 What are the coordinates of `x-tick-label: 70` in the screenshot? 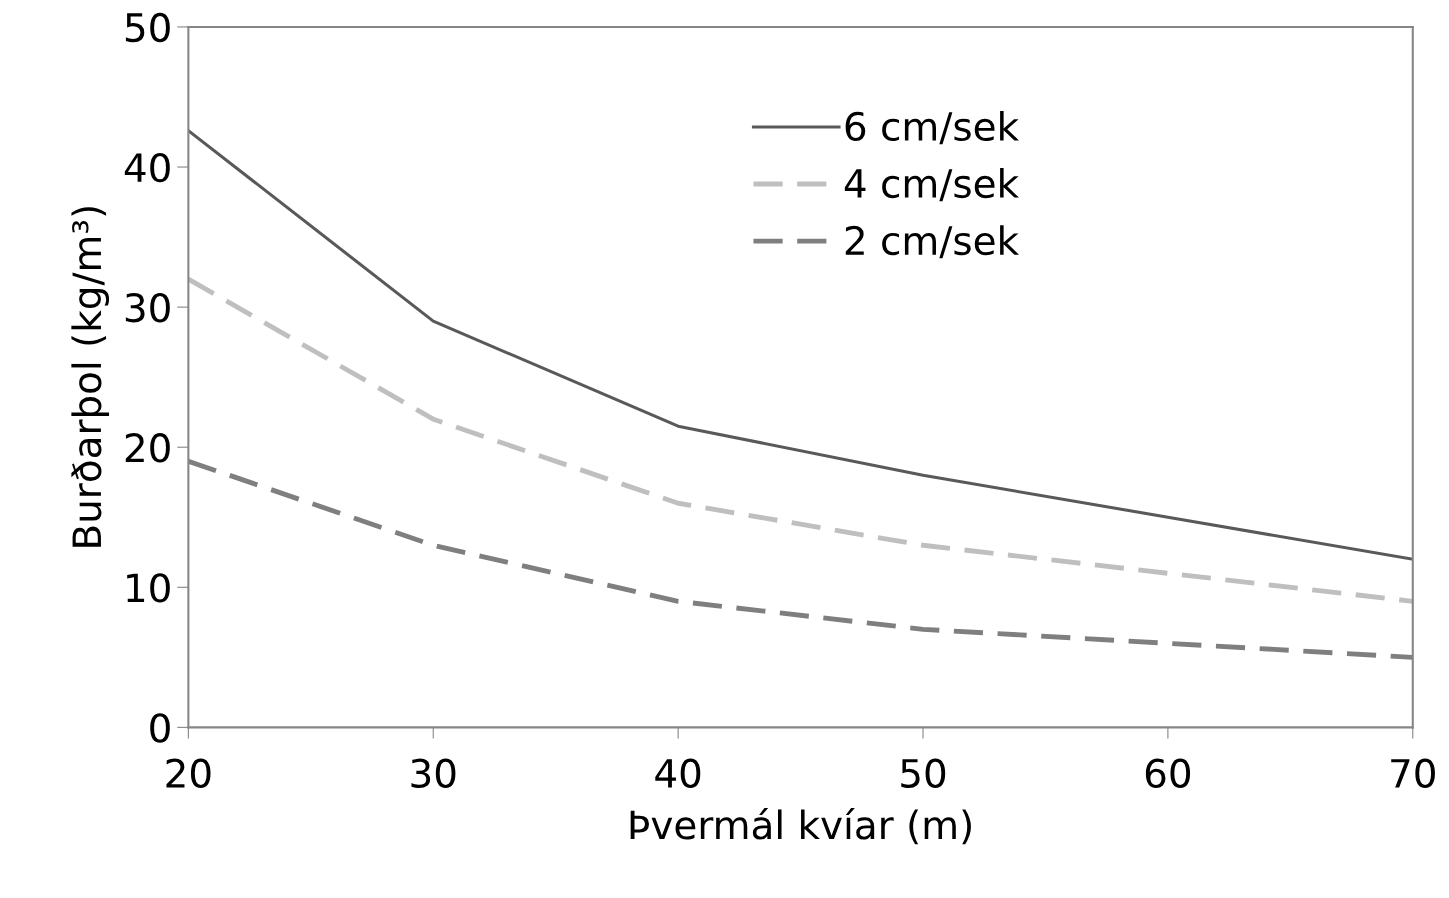 It's located at (1413, 773).